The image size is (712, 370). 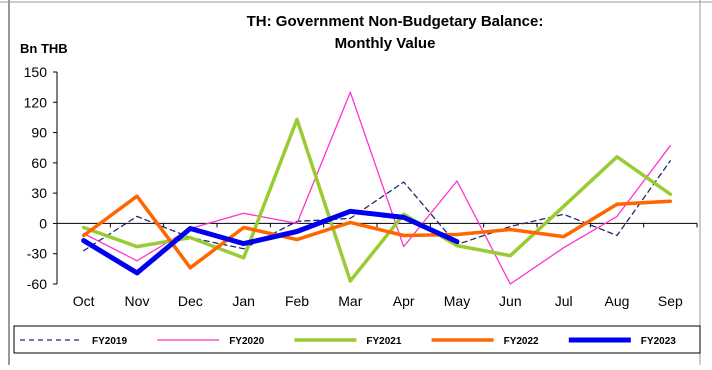 I want to click on chart-title-line1: TH: Government Non-Budgetary Balance:, so click(x=395, y=21).